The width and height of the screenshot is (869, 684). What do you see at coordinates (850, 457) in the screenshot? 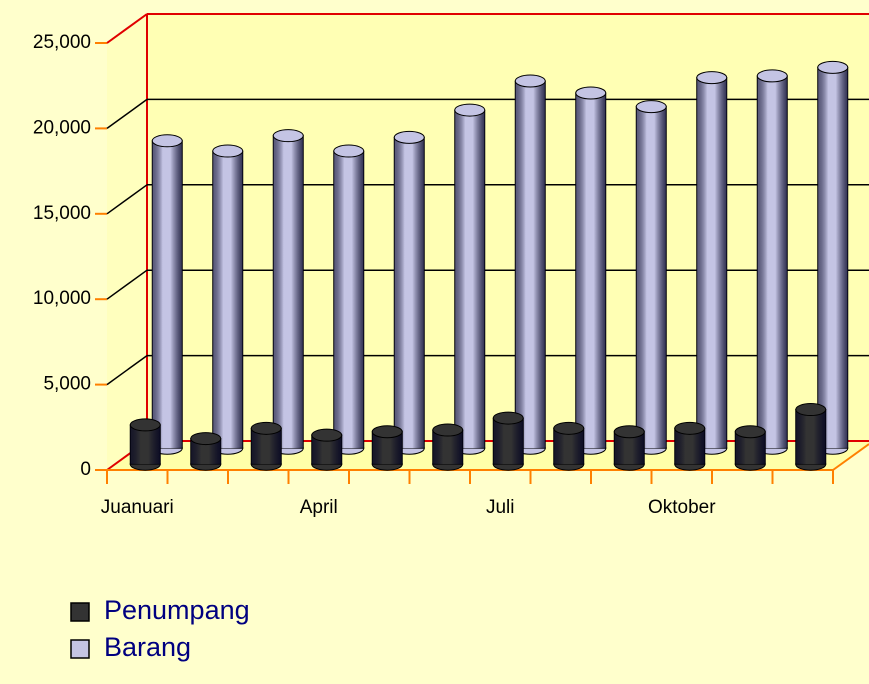
I see `floor-edge` at bounding box center [850, 457].